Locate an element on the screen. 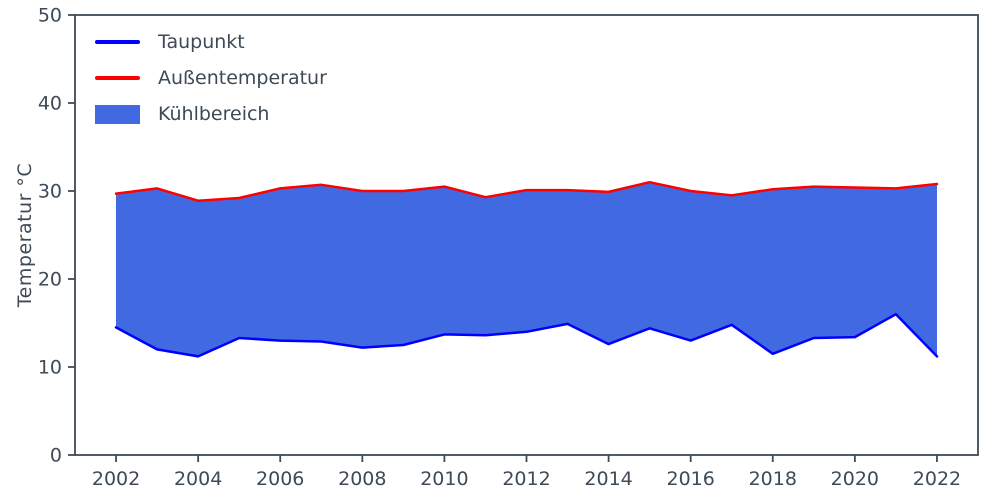  x-tick-label: 2022 is located at coordinates (937, 479).